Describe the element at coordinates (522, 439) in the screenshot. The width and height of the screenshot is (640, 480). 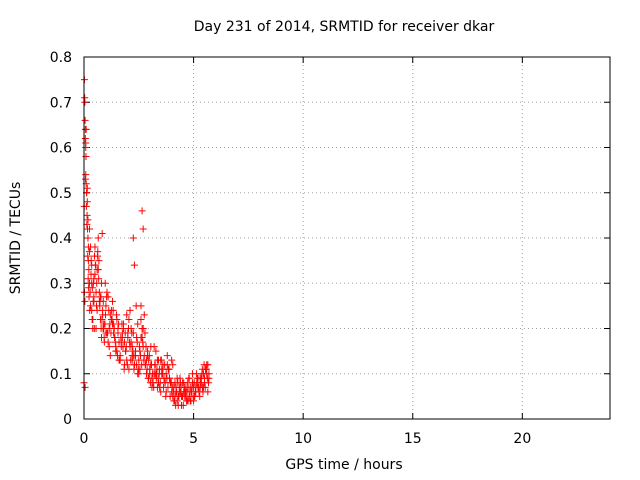
I see `x-tick-label: 20` at that location.